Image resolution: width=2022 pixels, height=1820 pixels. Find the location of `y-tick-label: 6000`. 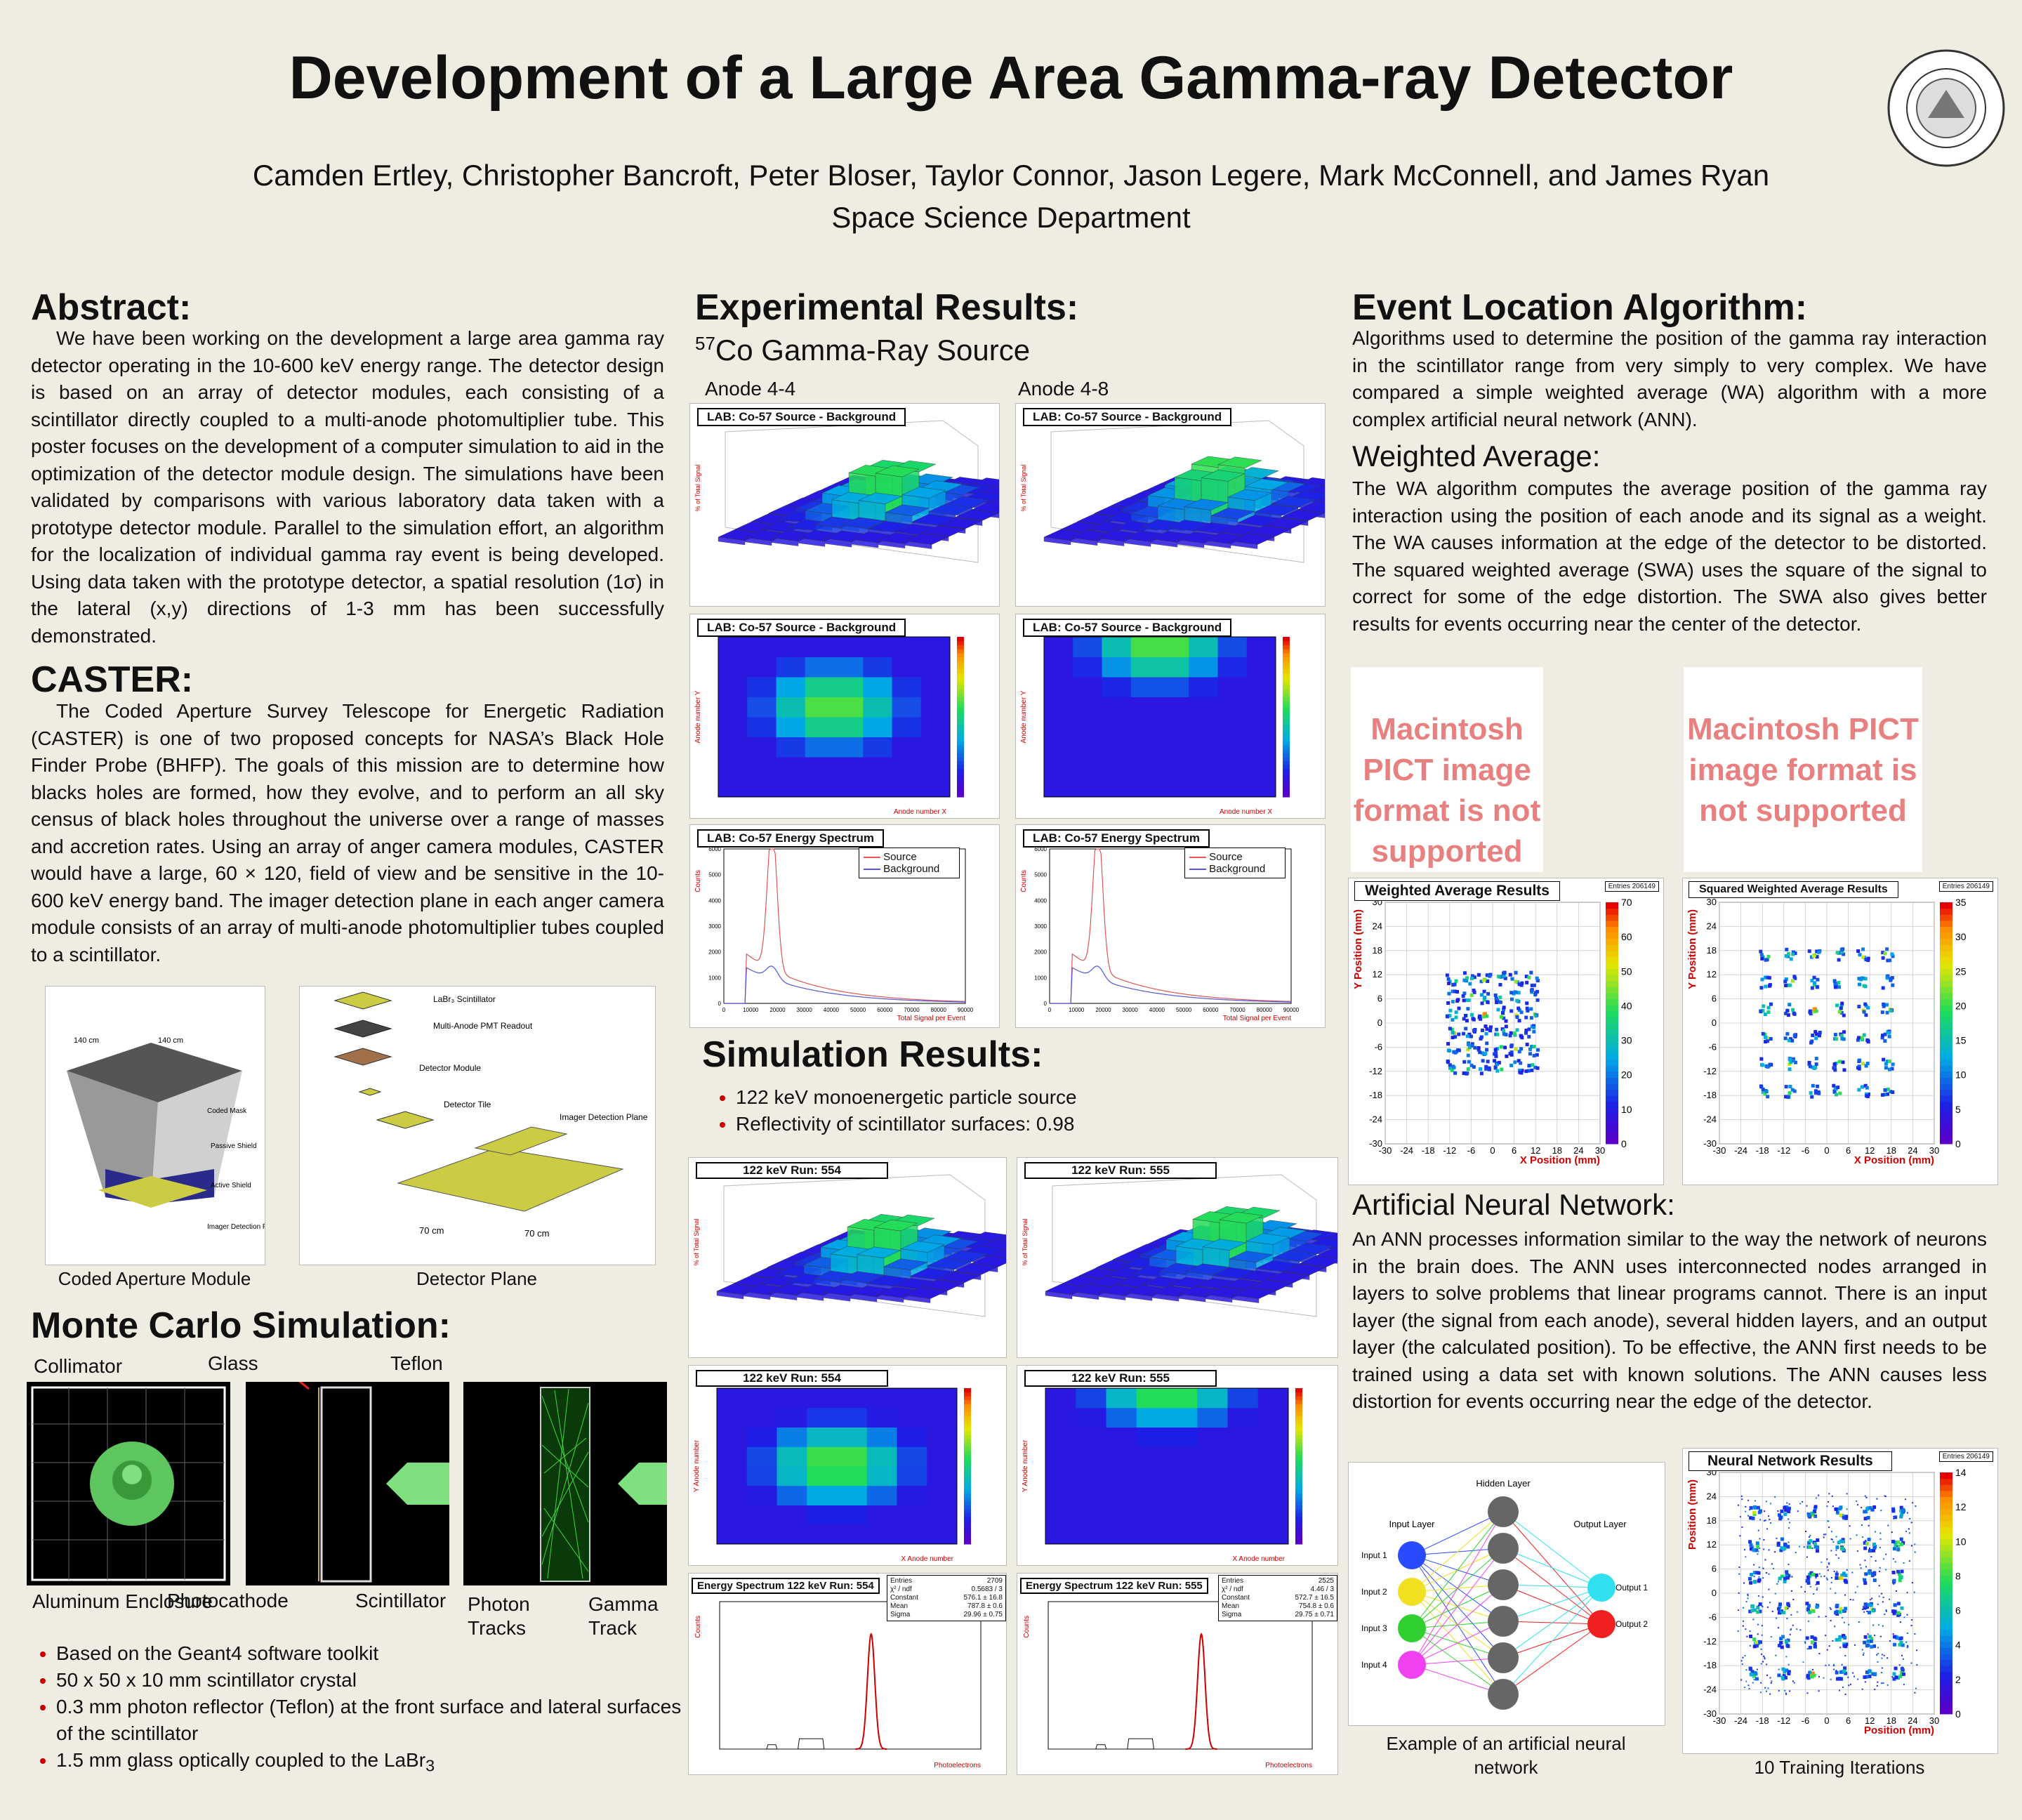

y-tick-label: 6000 is located at coordinates (1040, 849).